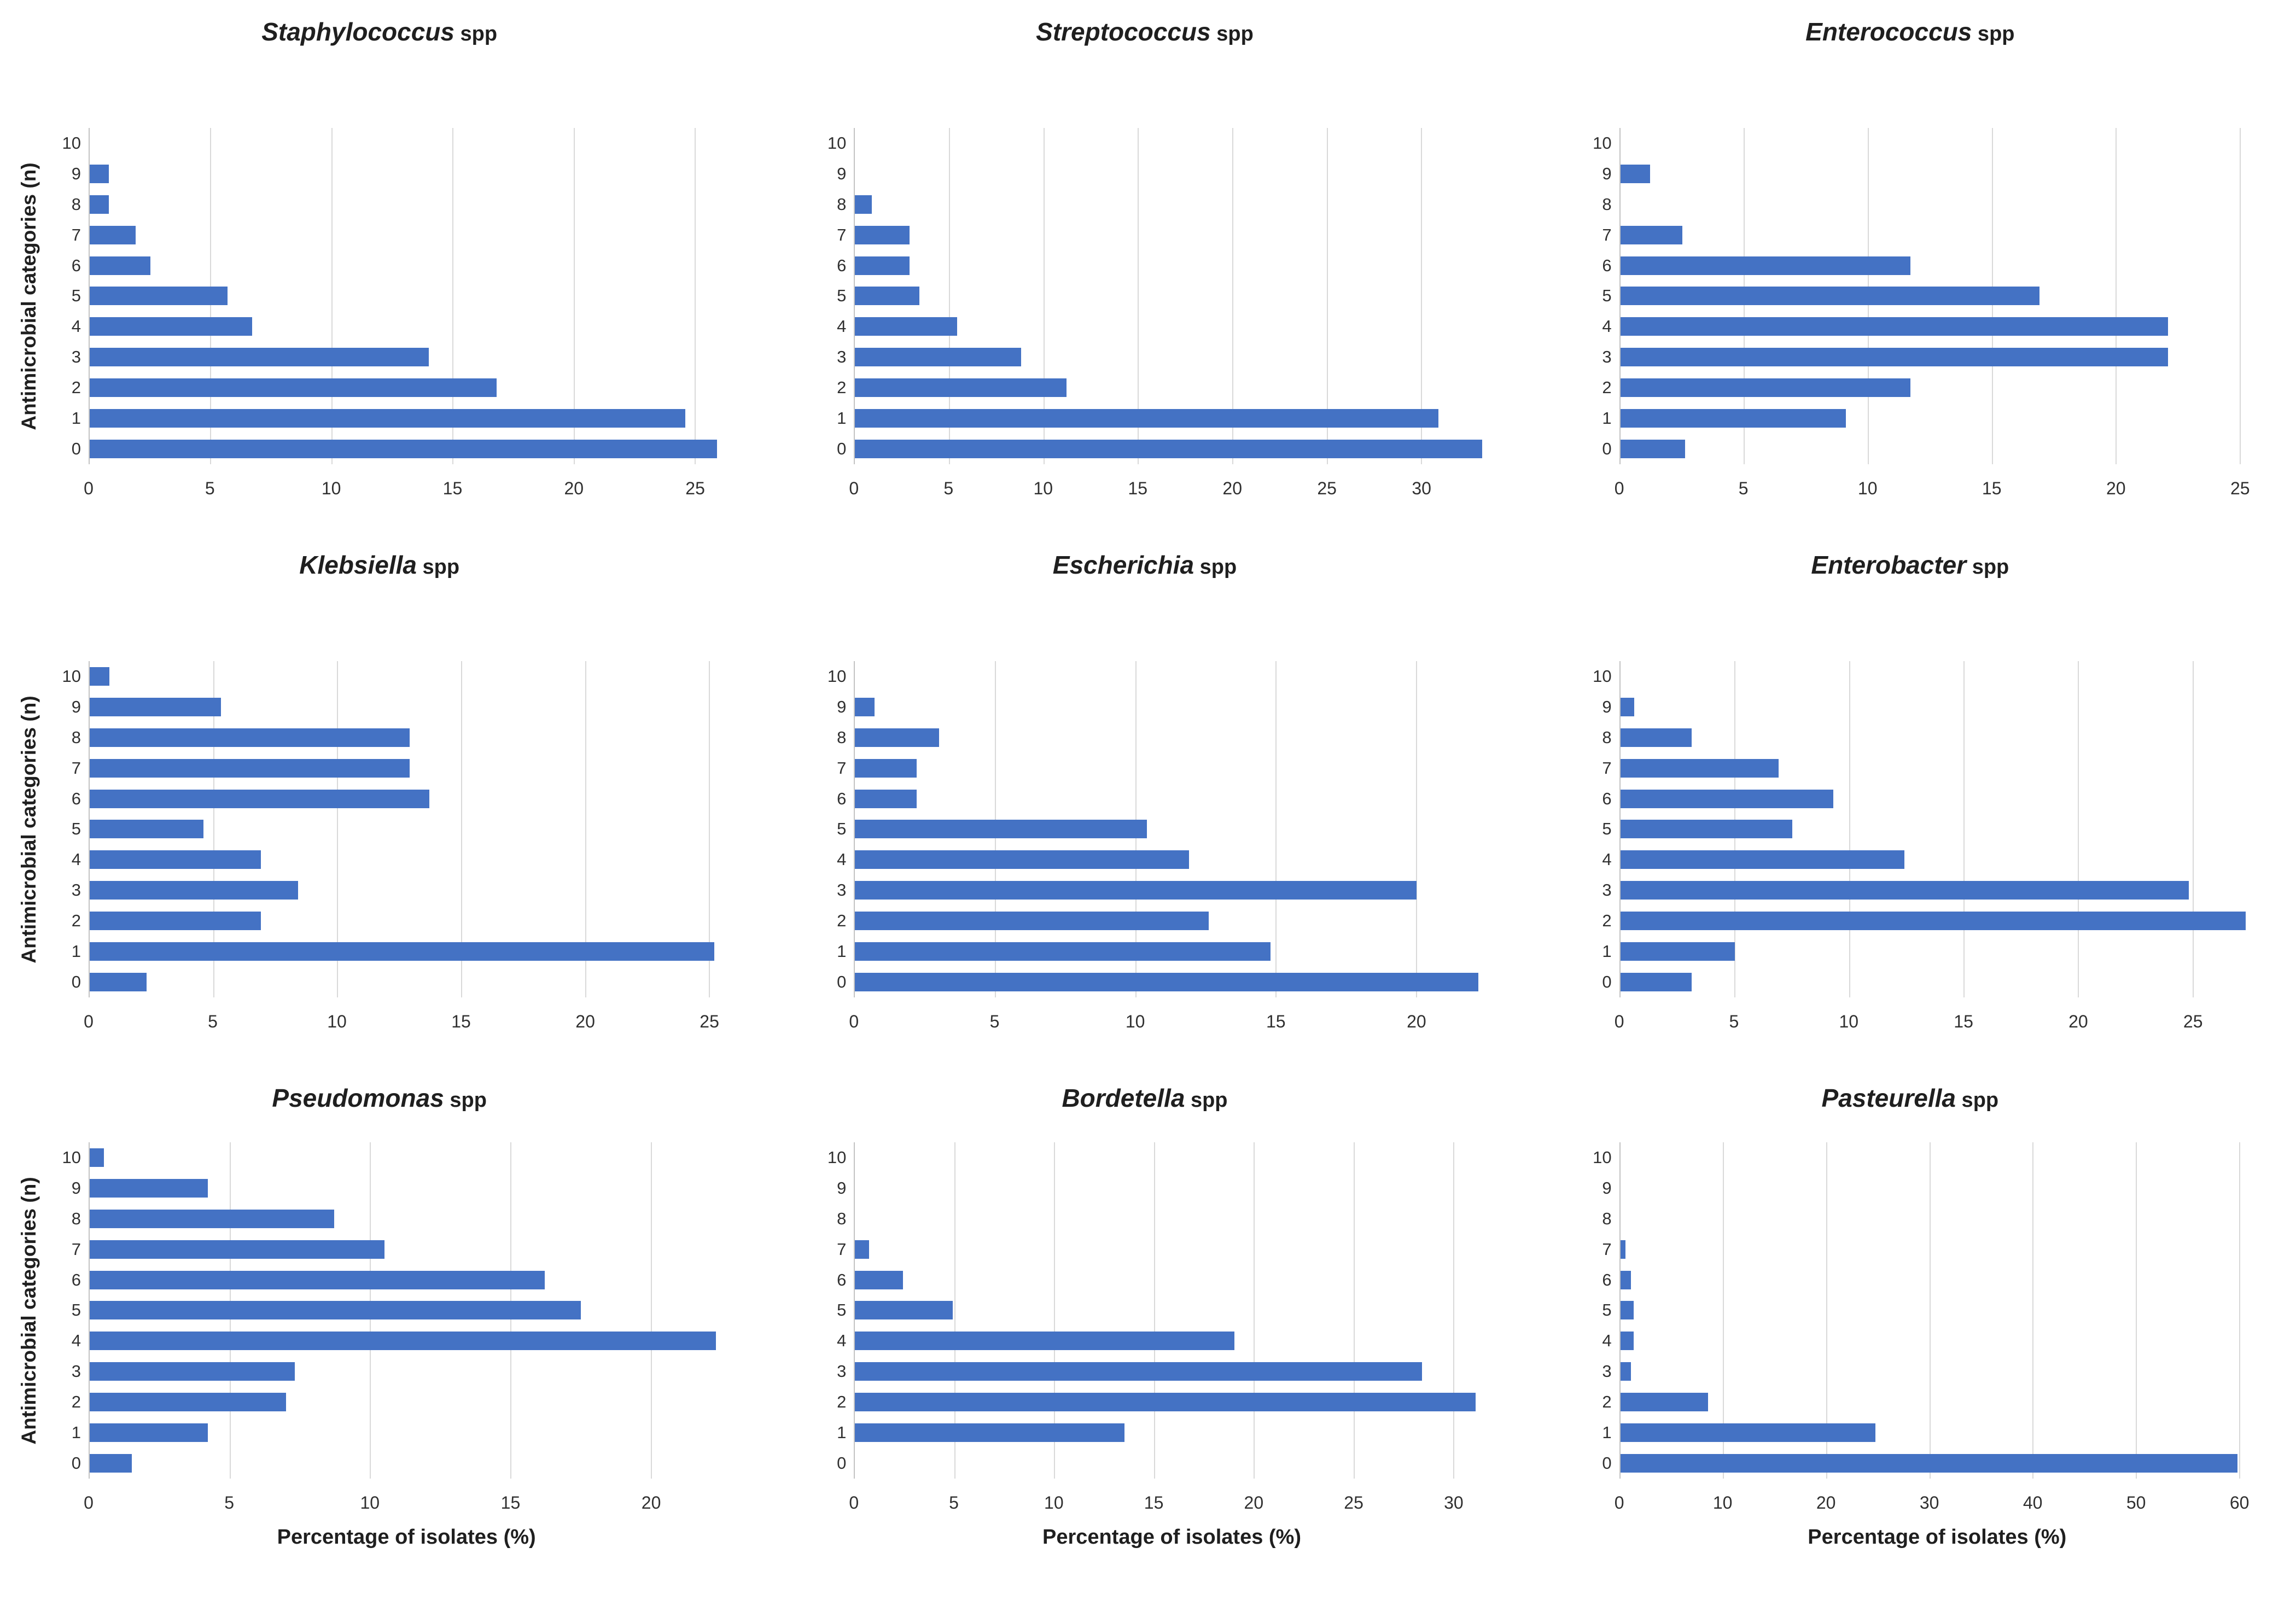 The height and width of the screenshot is (1600, 2296). I want to click on chart-title-genus: Enterobacter, so click(1889, 565).